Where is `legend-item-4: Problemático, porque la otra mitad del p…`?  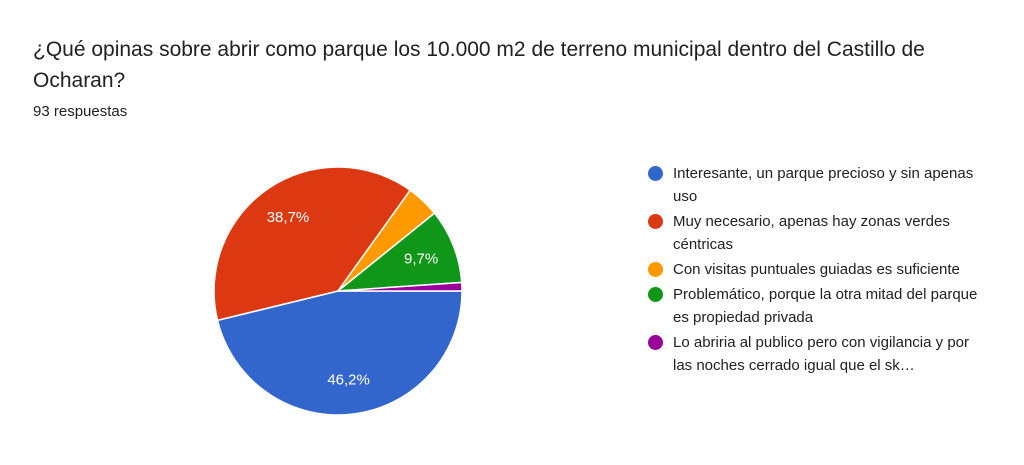
legend-item-4: Problemático, porque la otra mitad del p… is located at coordinates (818, 306).